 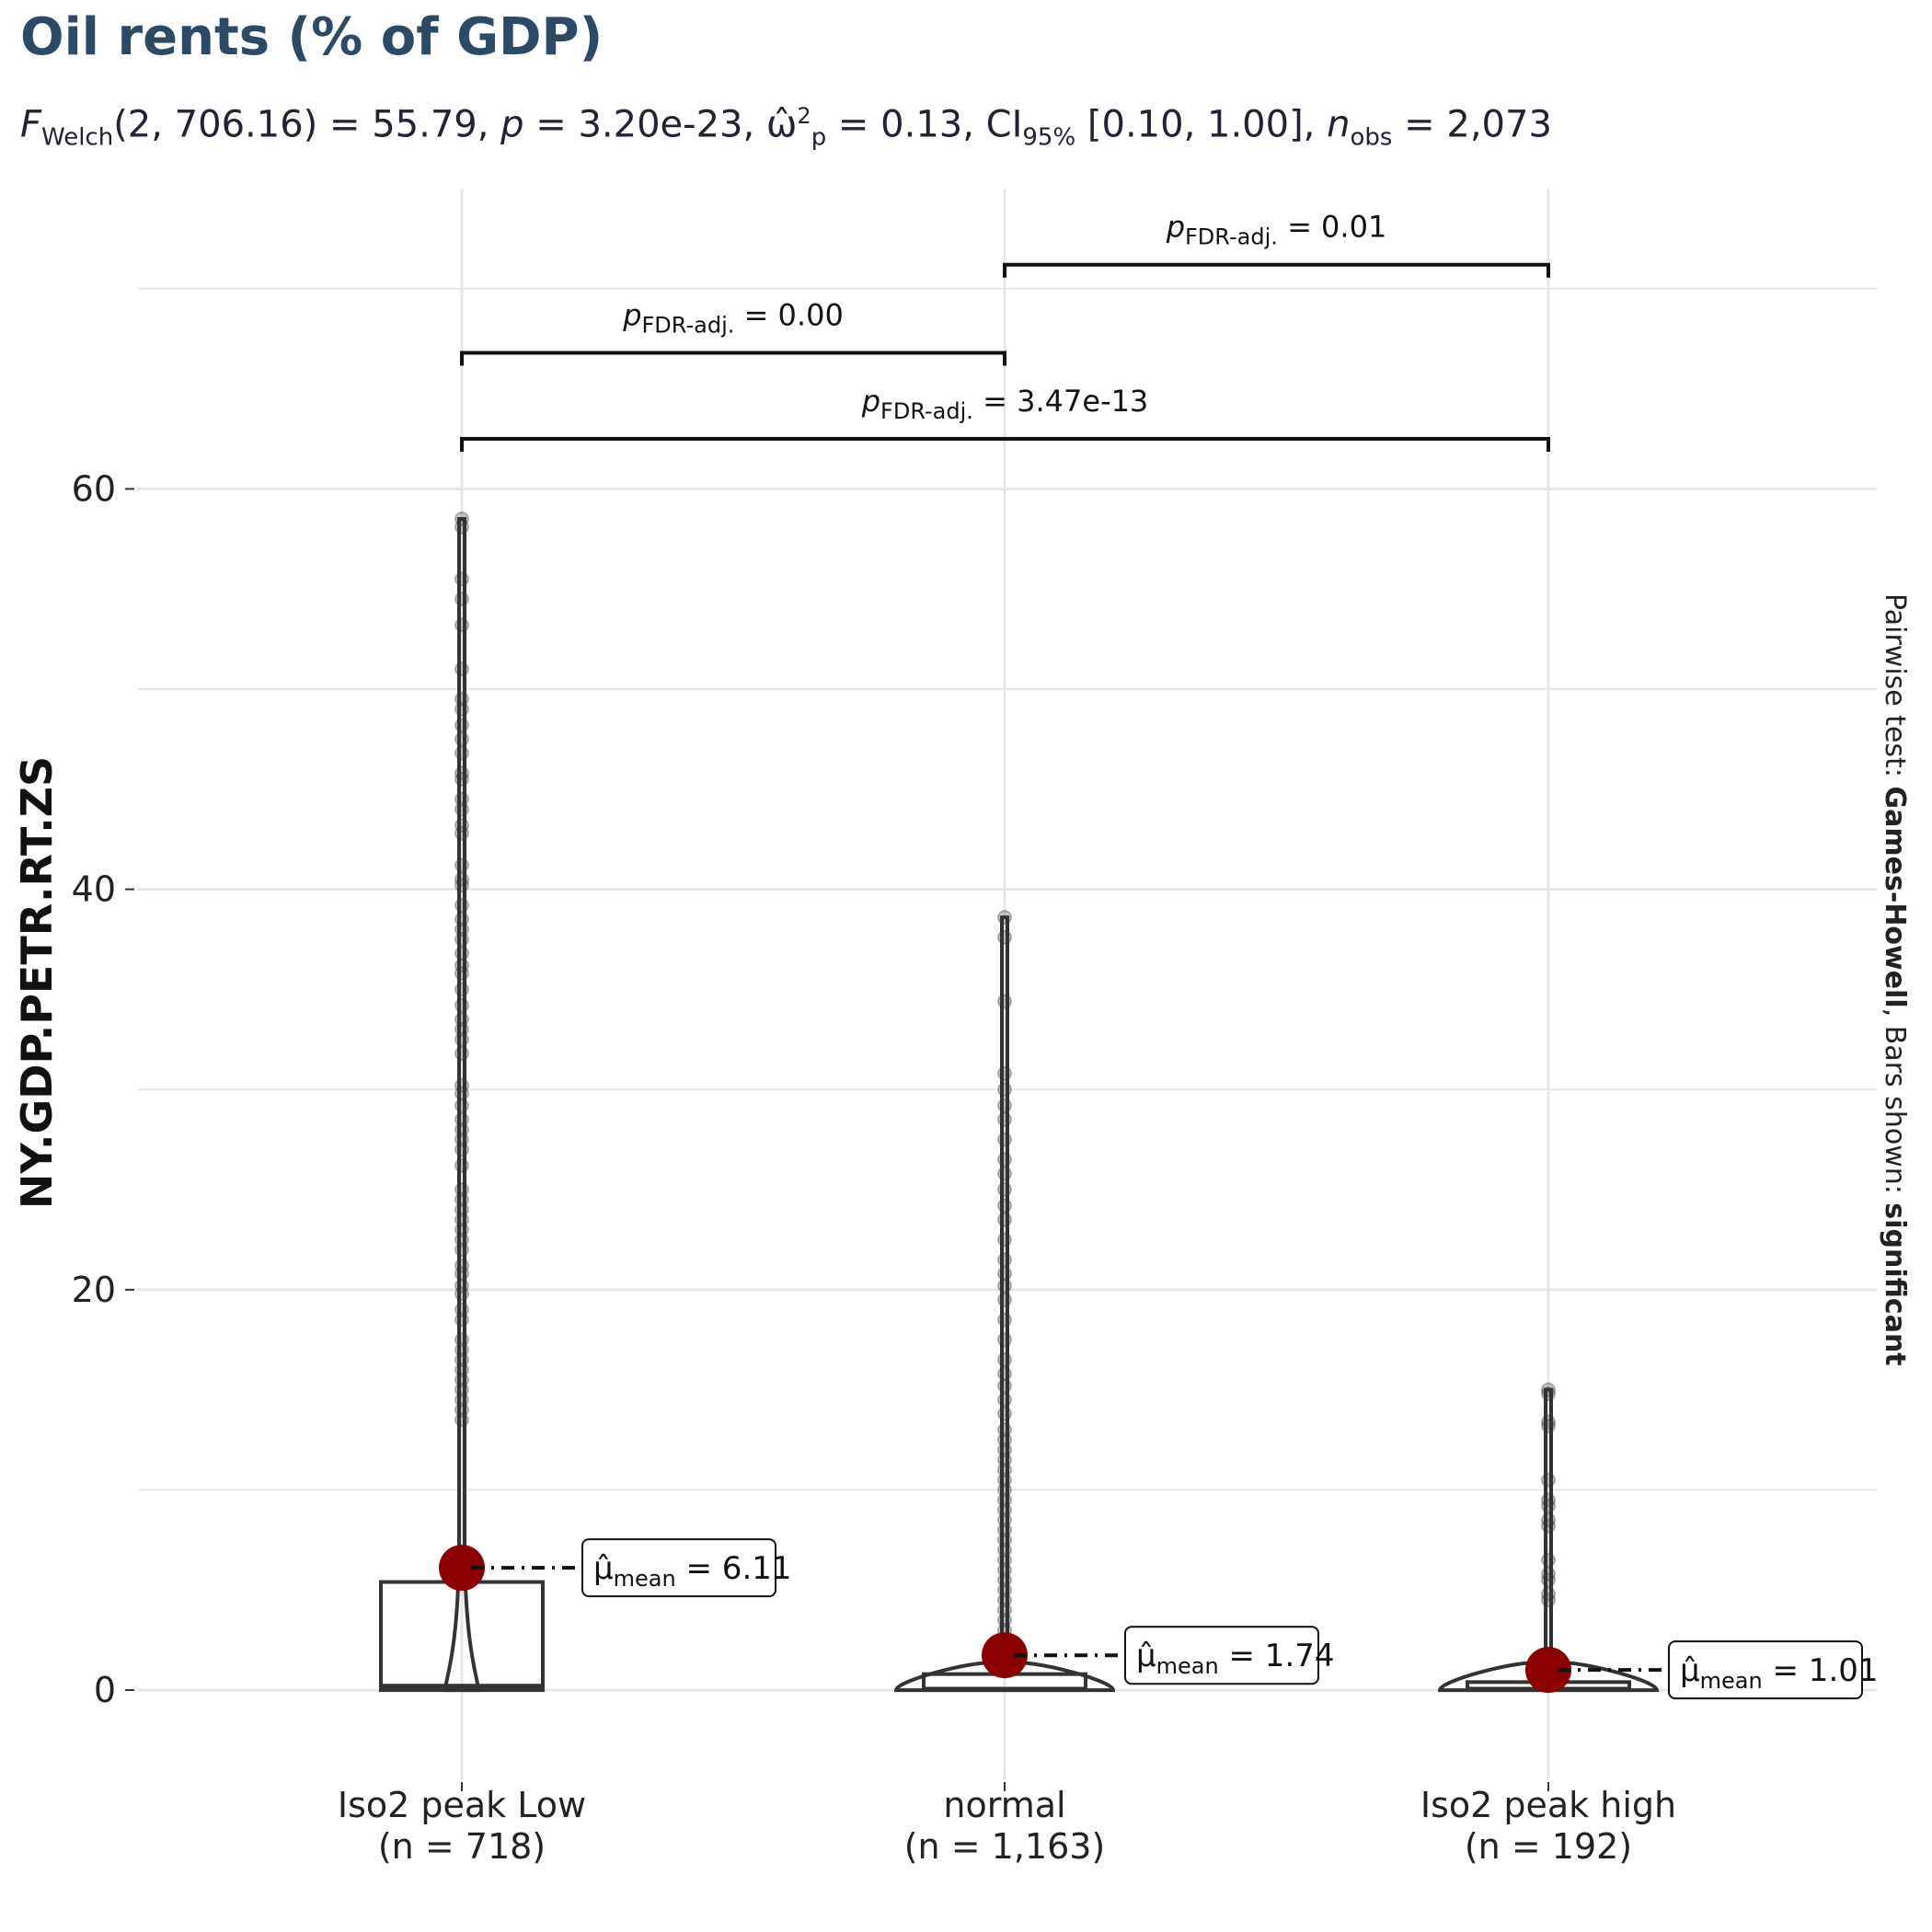 I want to click on comparison-label: pFDR-adj. = 0.01, so click(x=1276, y=230).